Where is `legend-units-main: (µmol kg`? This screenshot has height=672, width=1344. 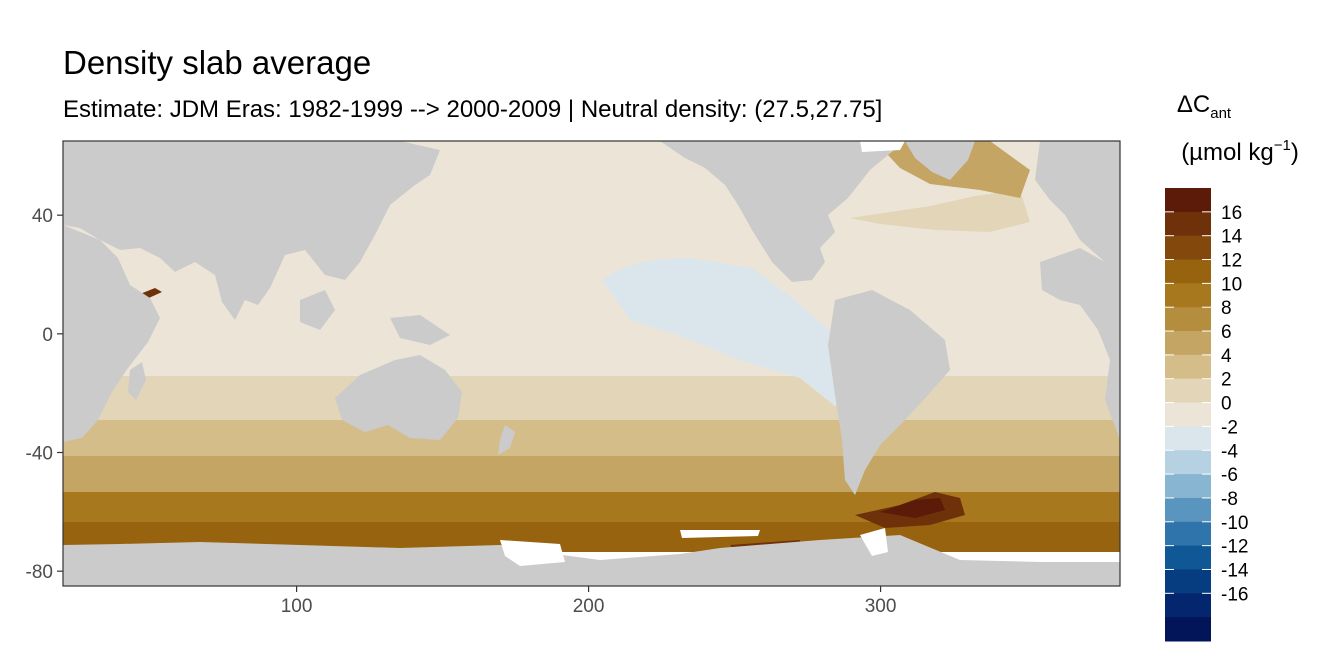 legend-units-main: (µmol kg is located at coordinates (1227, 152).